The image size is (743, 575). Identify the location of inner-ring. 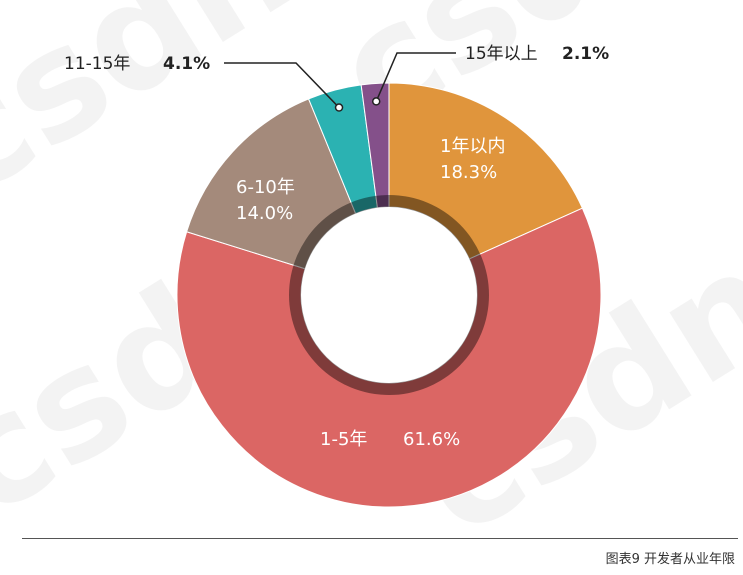
(389, 295).